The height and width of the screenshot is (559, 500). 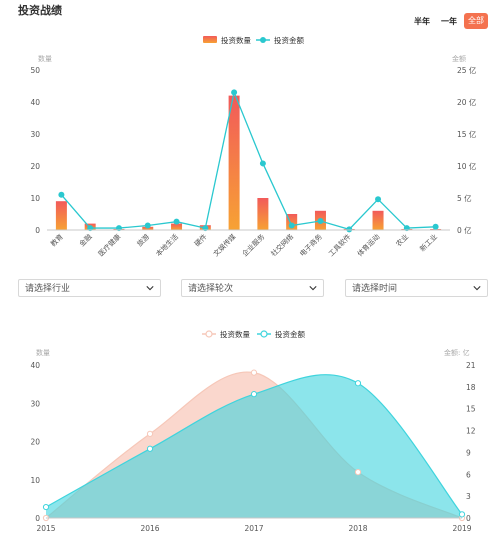 I want to click on area-series-count-point-2017, so click(x=254, y=372).